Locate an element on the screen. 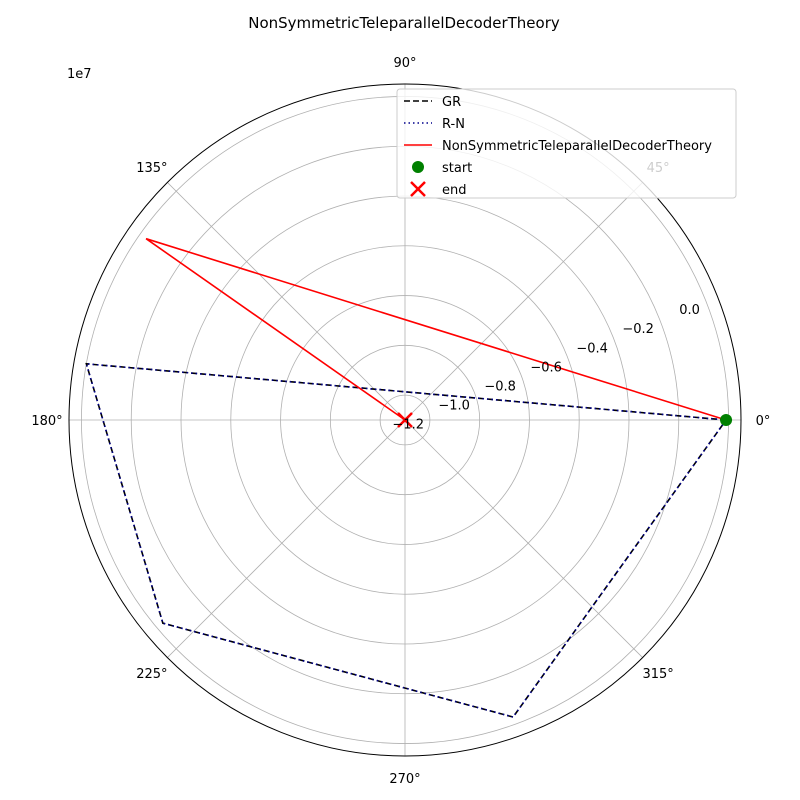 The image size is (800, 800). angle-tick-label: 180° is located at coordinates (46, 421).